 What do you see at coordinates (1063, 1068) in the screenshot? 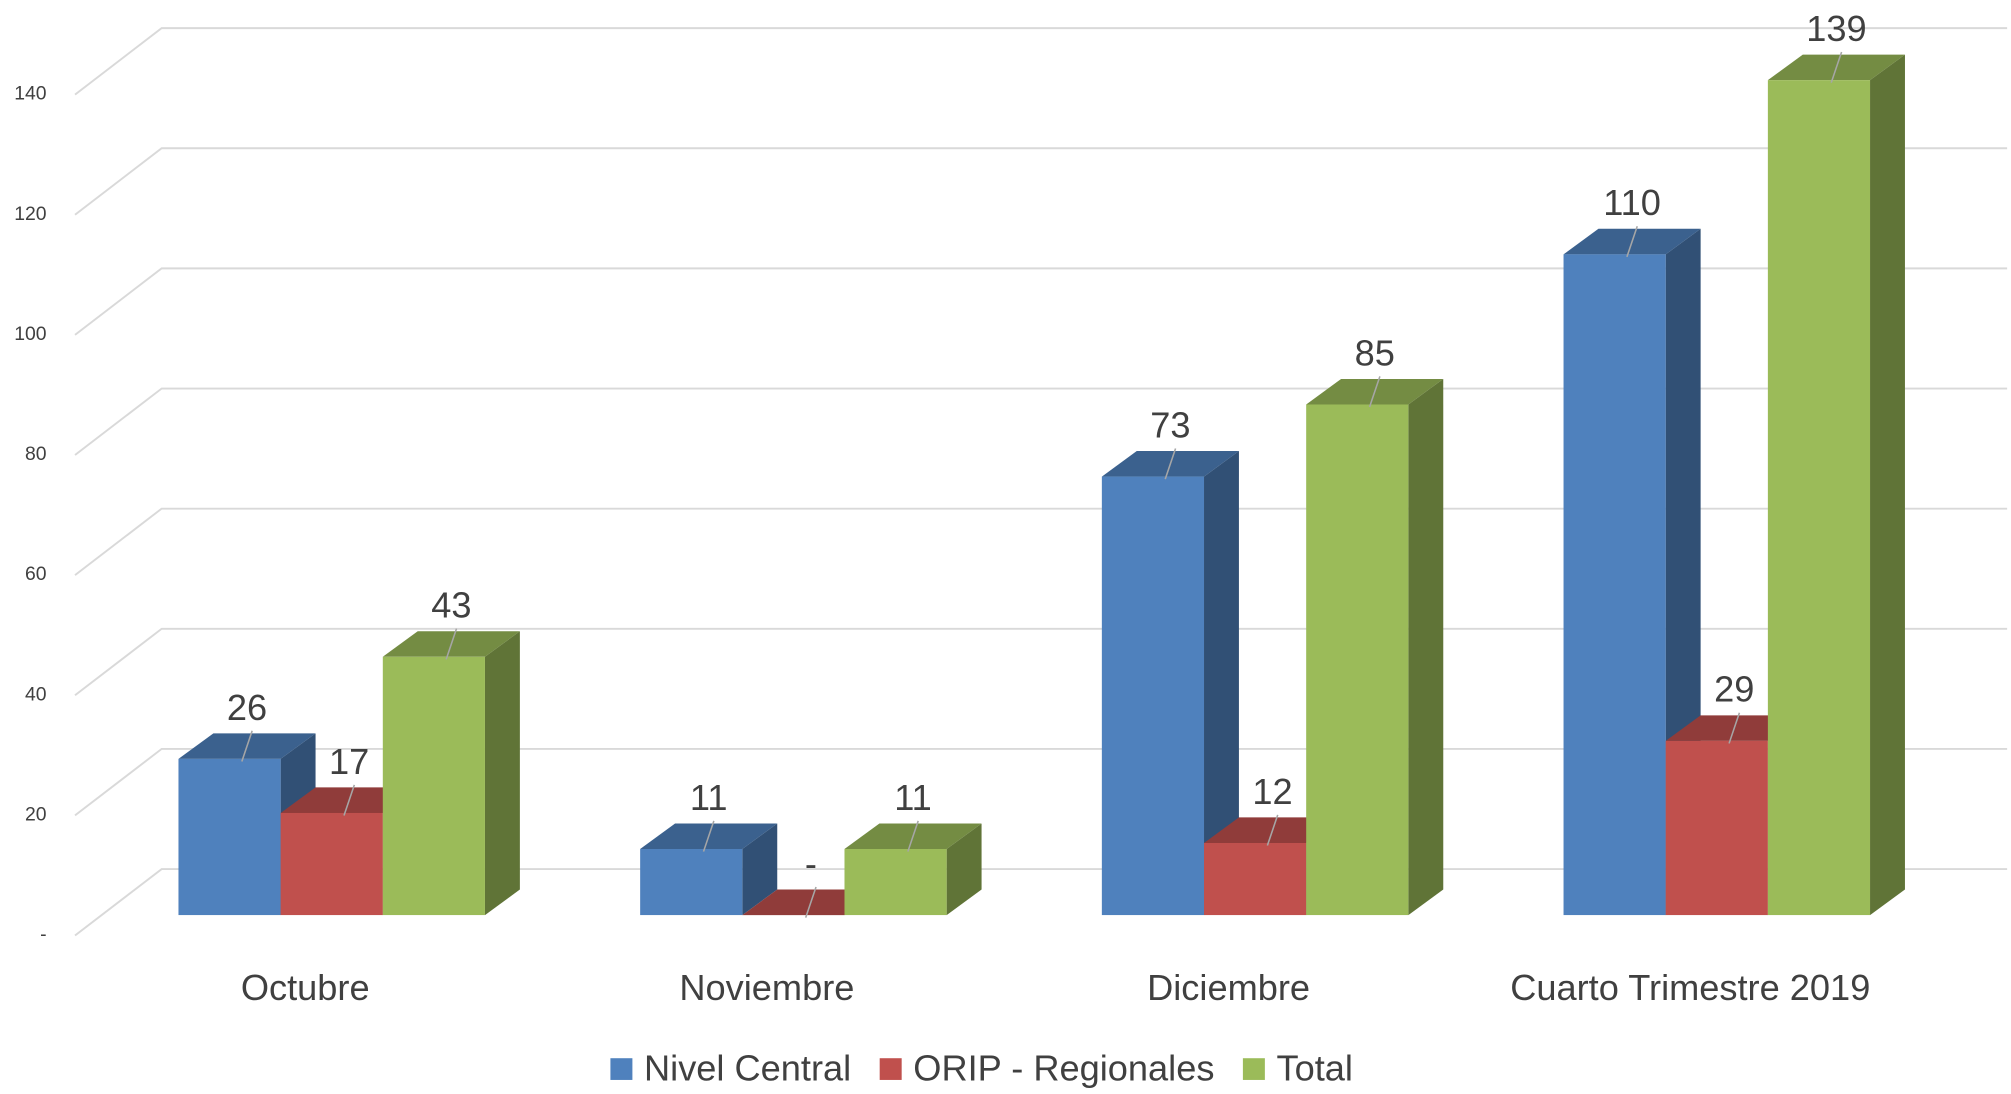
I see `legend-label: ORIP - Regionales` at bounding box center [1063, 1068].